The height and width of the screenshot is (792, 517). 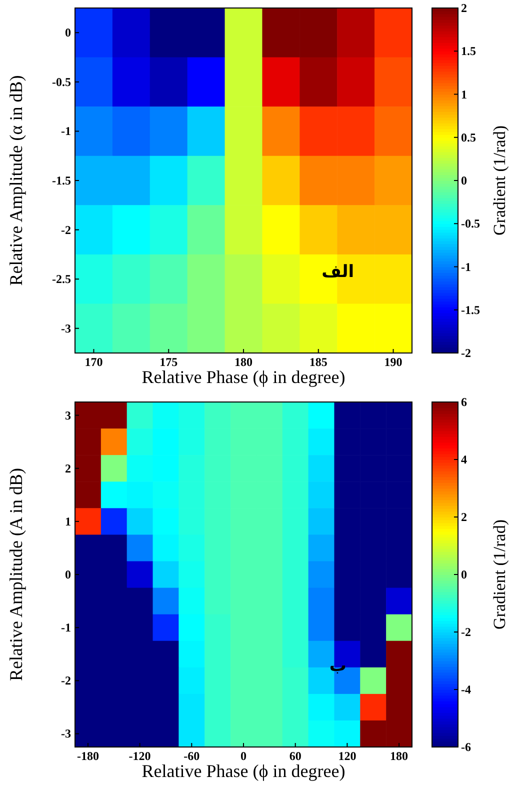 I want to click on color-bar-label: 0.5, so click(x=468, y=137).